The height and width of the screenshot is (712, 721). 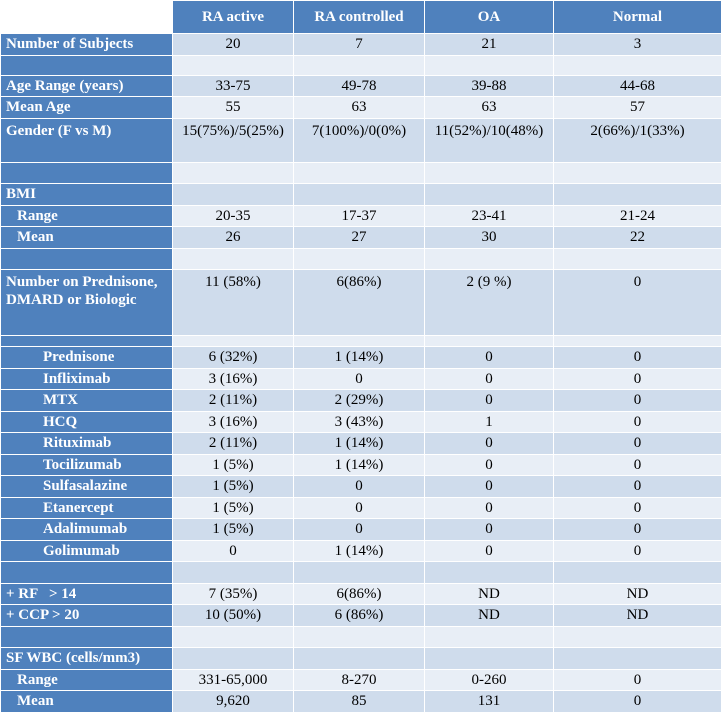 I want to click on column-header-oa: OA, so click(x=489, y=17).